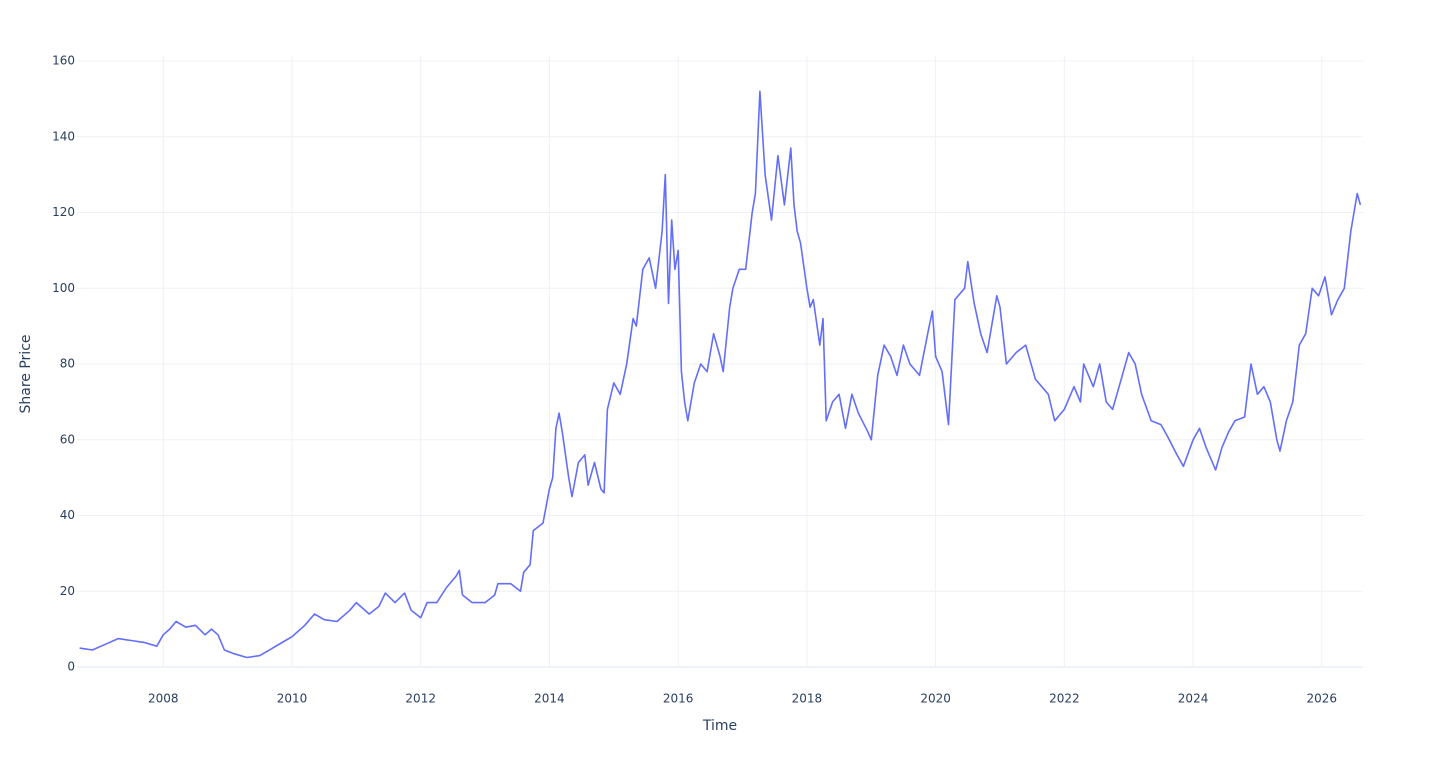 This screenshot has width=1440, height=768. What do you see at coordinates (67, 515) in the screenshot?
I see `y-tick-label: 40` at bounding box center [67, 515].